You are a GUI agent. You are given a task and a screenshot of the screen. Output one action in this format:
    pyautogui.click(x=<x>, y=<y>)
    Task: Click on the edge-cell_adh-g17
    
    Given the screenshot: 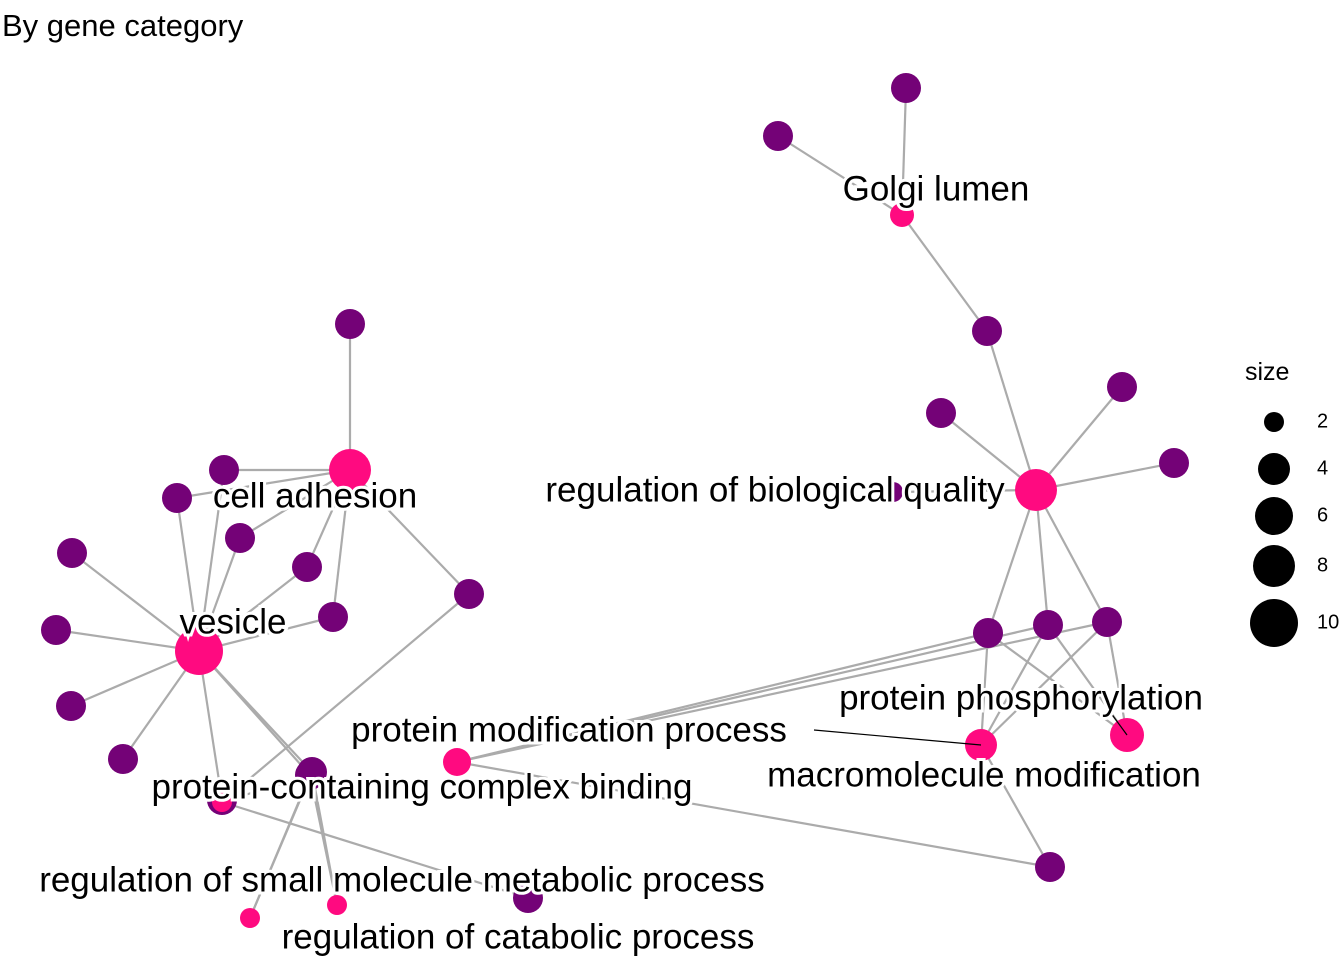 What is the action you would take?
    pyautogui.click(x=341, y=543)
    